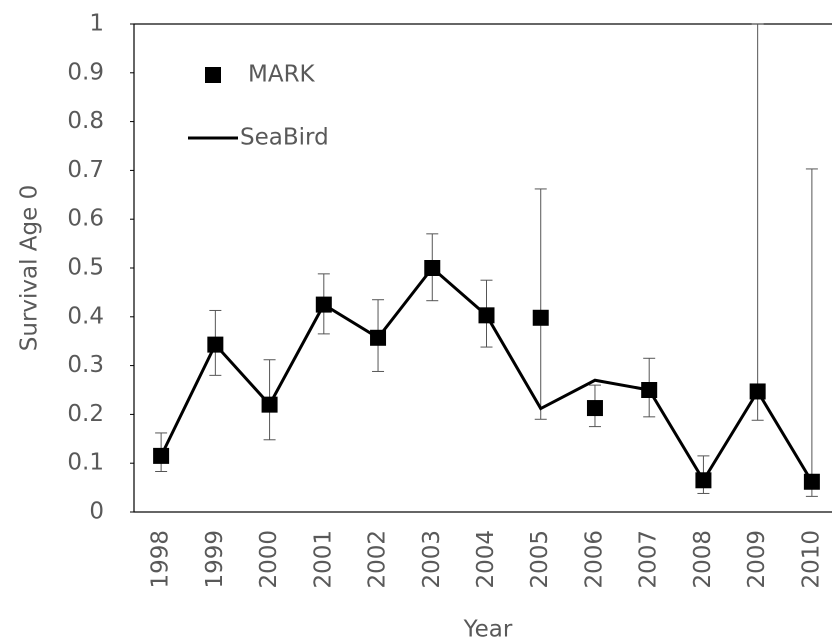 Image resolution: width=832 pixels, height=643 pixels. Describe the element at coordinates (811, 559) in the screenshot. I see `x-tick-label: 2010` at that location.